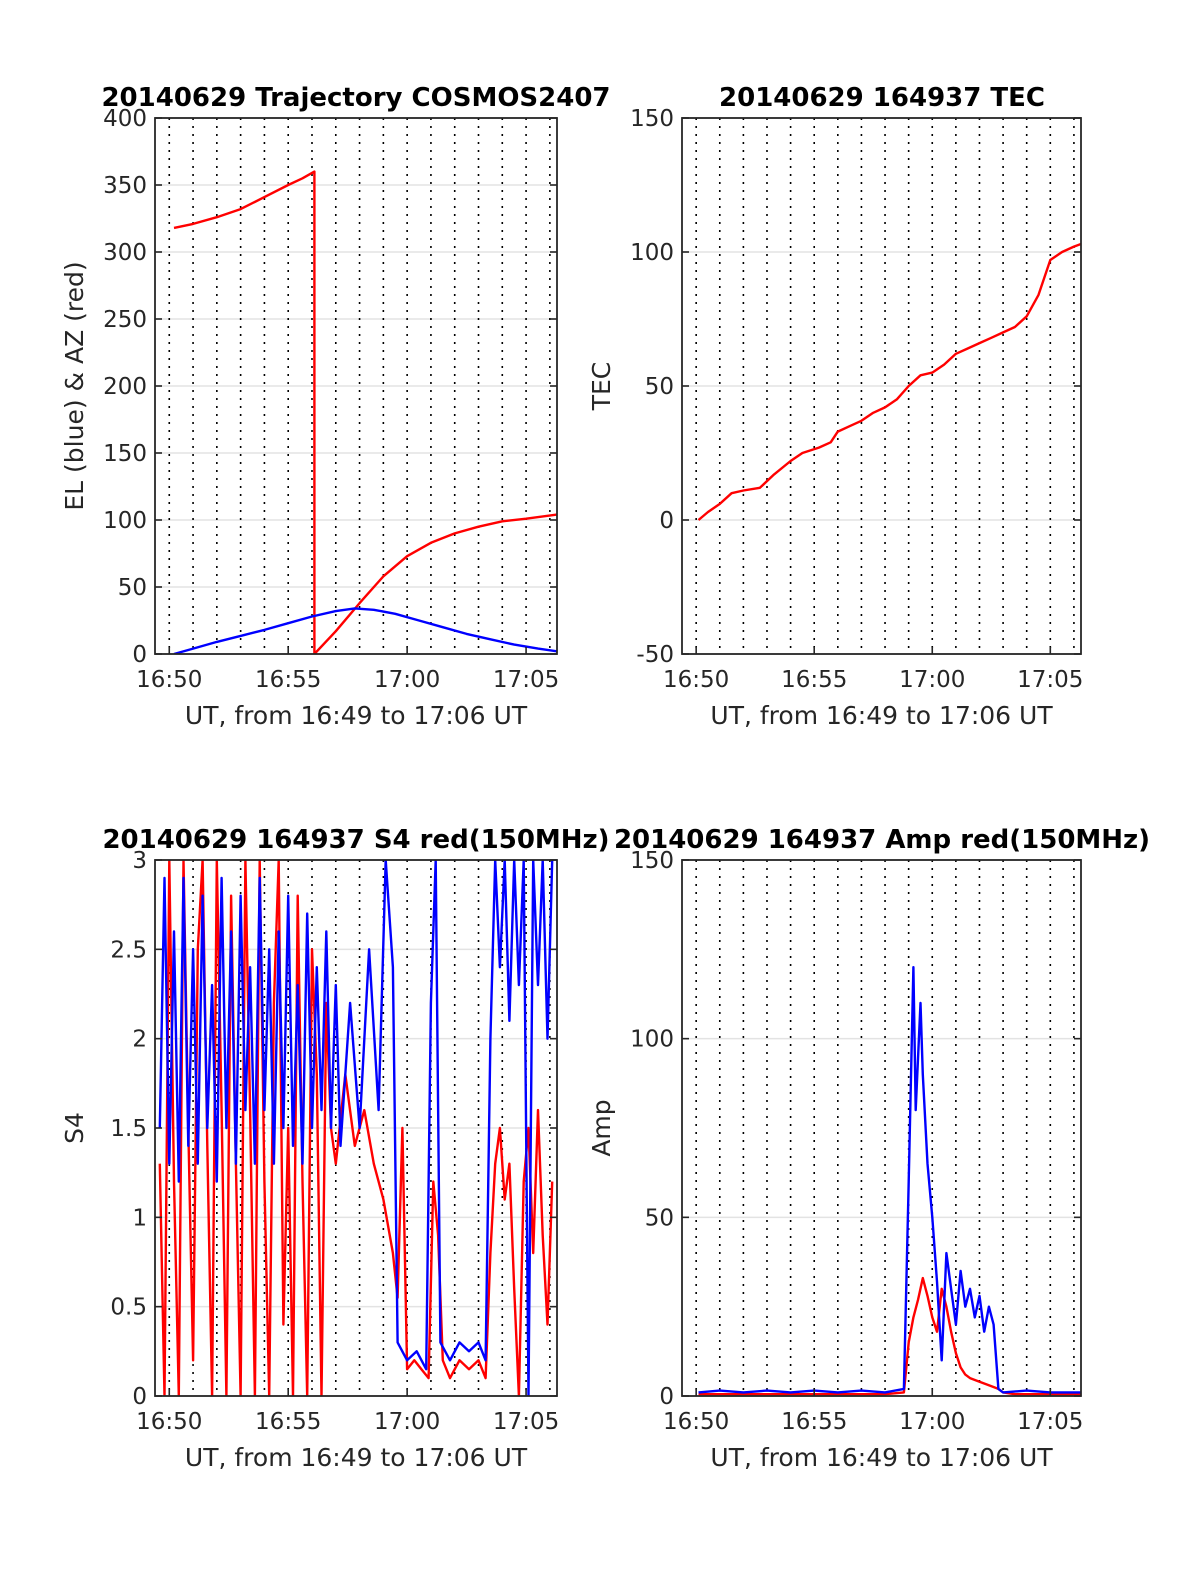 The image size is (1200, 1575). Describe the element at coordinates (882, 840) in the screenshot. I see `chart-title: 20140629 164937 Amp red(150MHz)` at that location.